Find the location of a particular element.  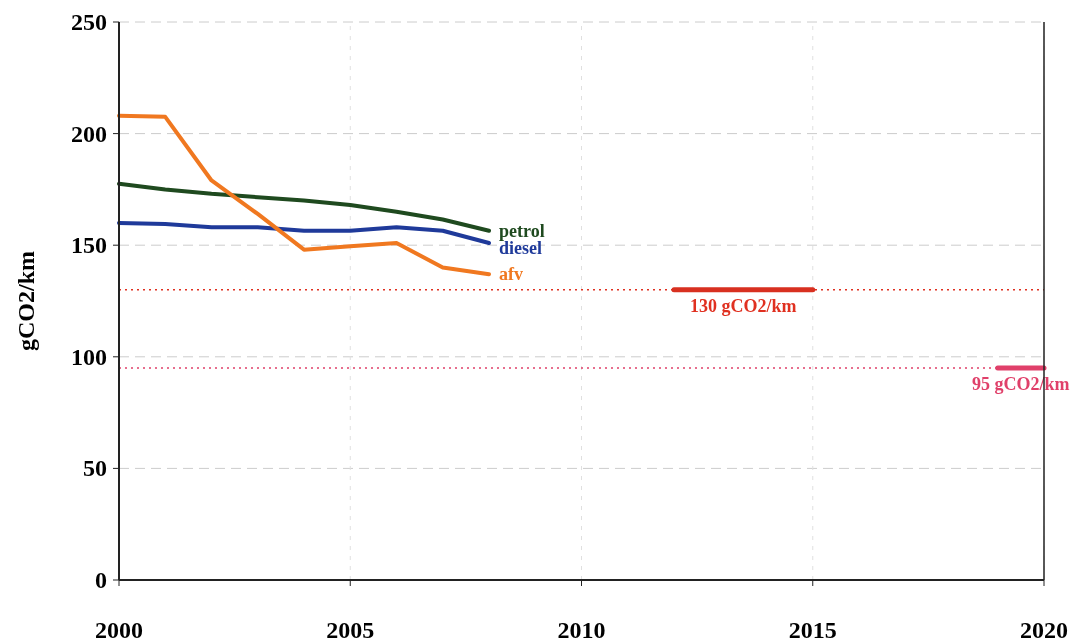

x-tick-label: 2015 is located at coordinates (812, 629).